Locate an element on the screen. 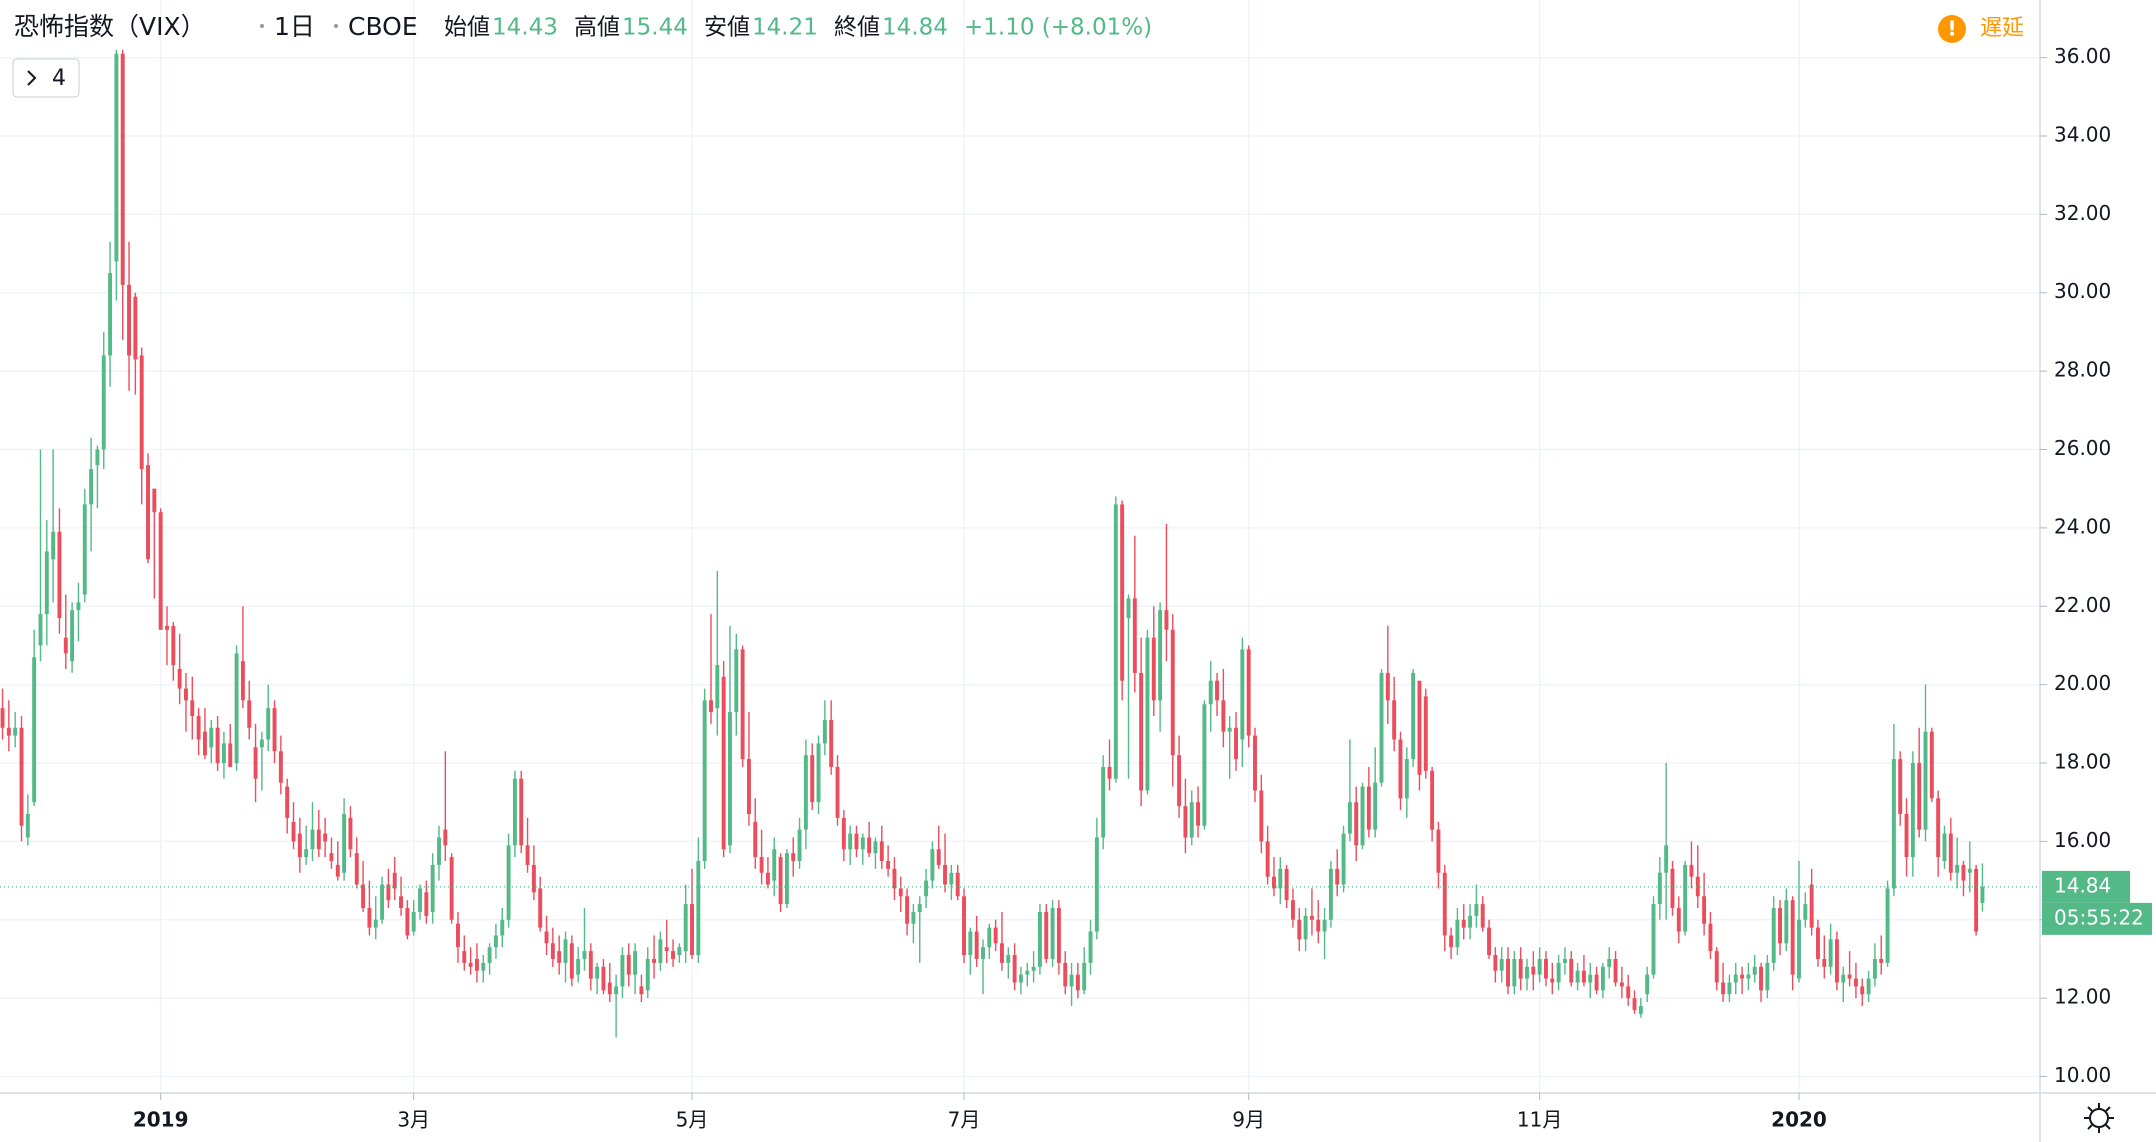 This screenshot has width=2156, height=1142. gear is located at coordinates (2099, 1118).